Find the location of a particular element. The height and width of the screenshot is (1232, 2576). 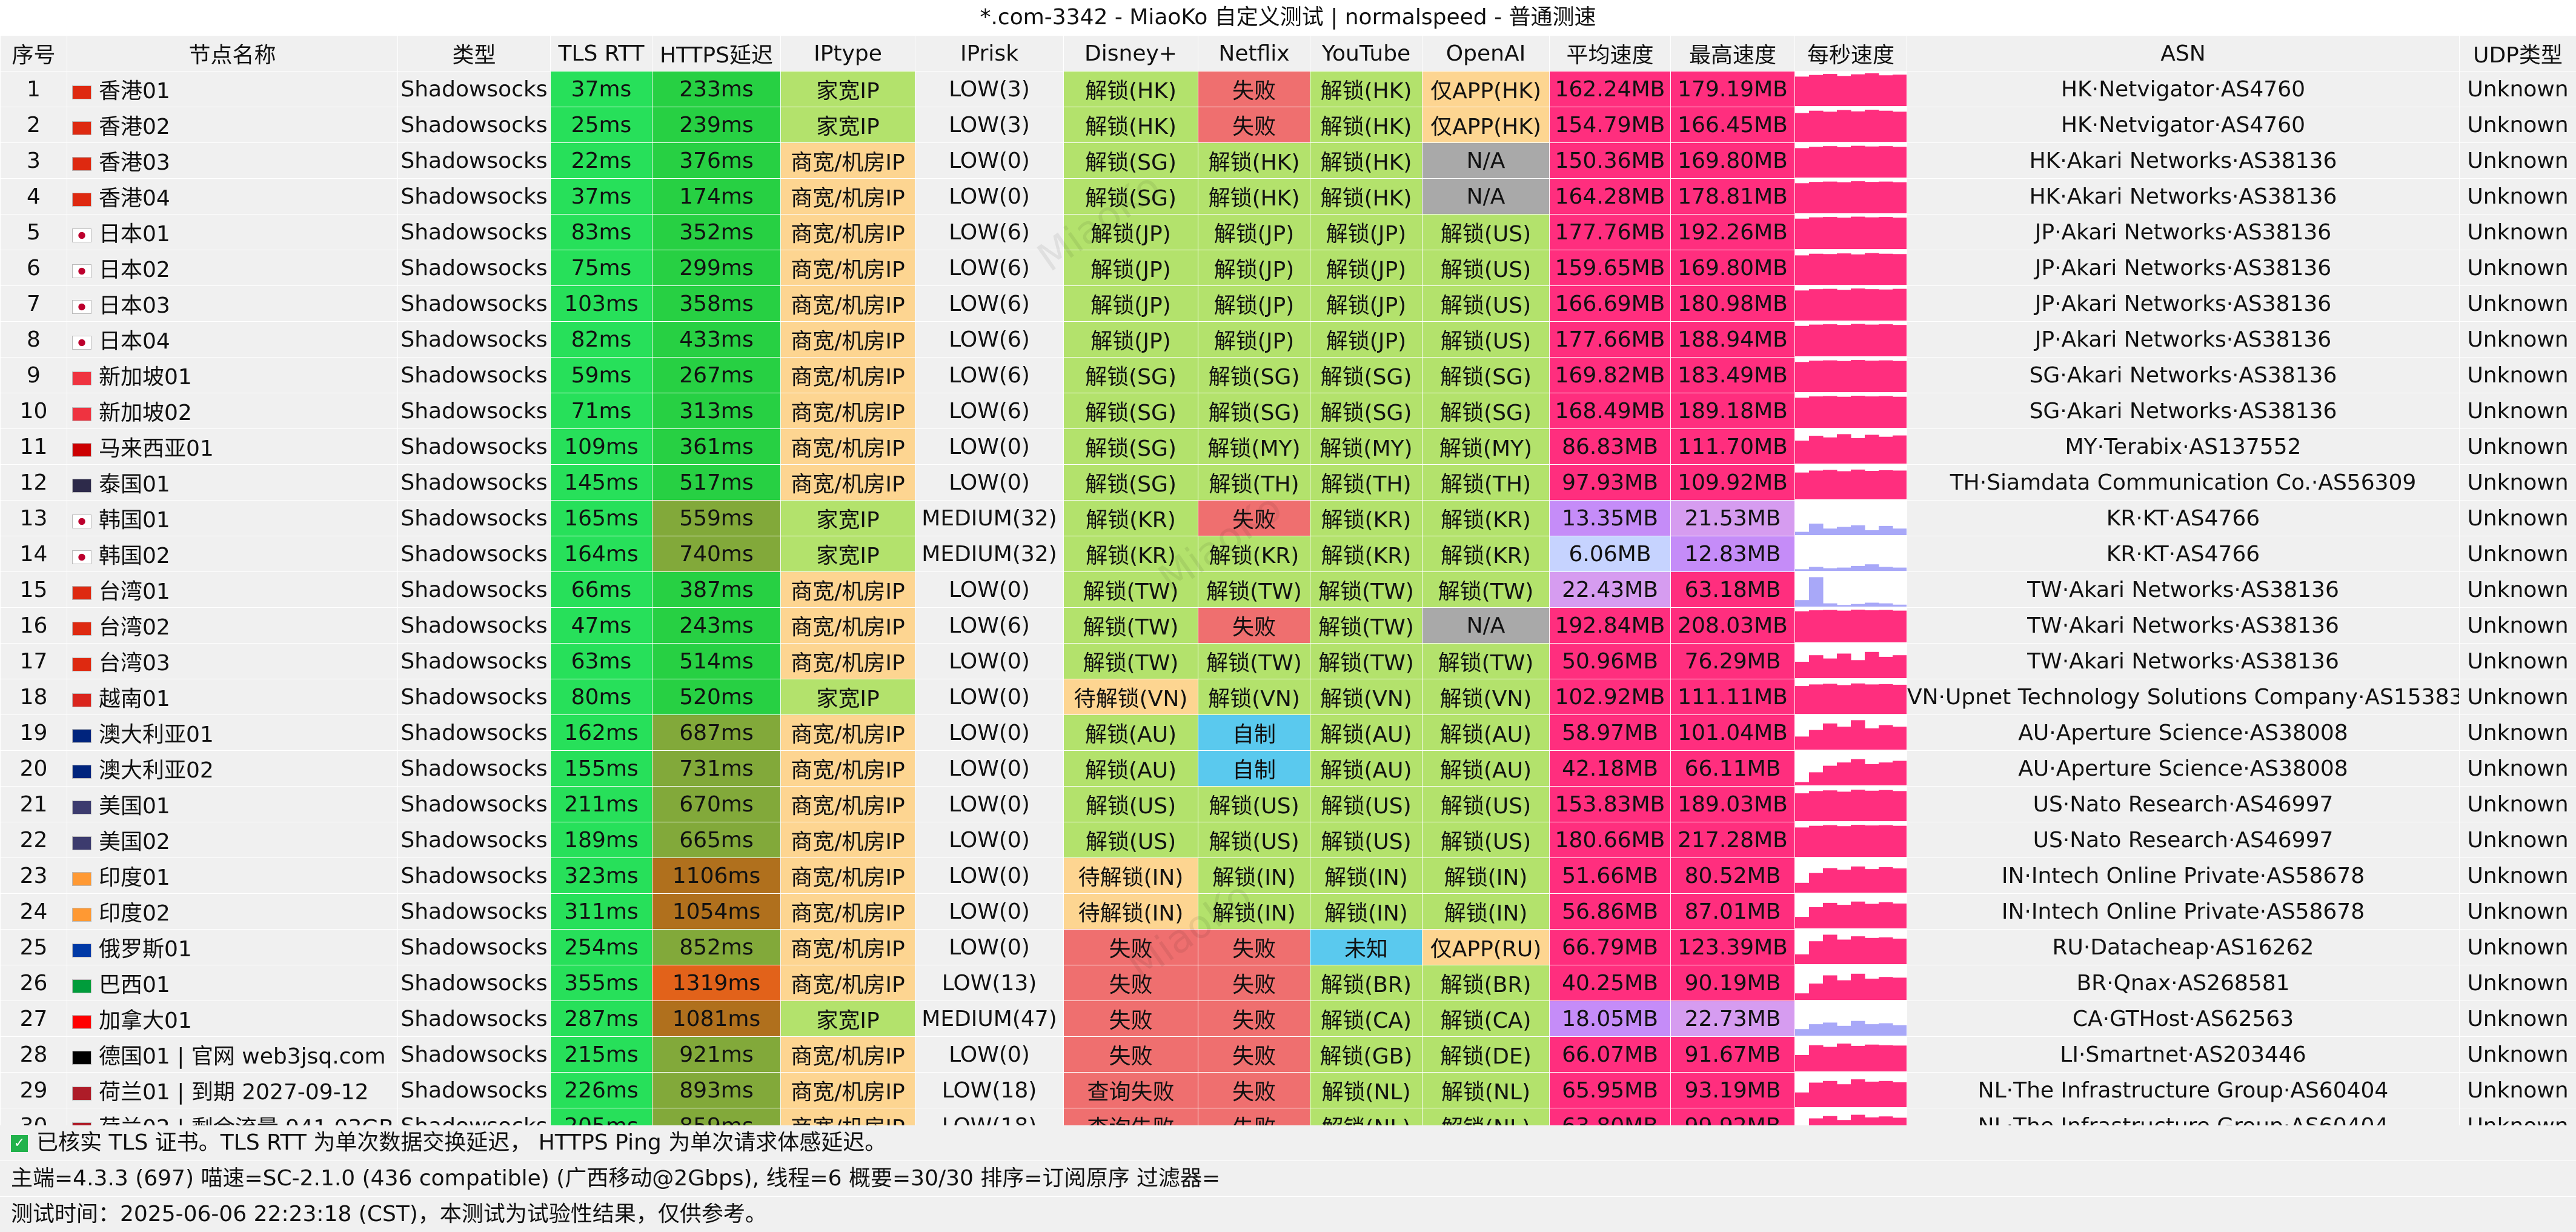

cell-max: 111.11MB is located at coordinates (1733, 697).